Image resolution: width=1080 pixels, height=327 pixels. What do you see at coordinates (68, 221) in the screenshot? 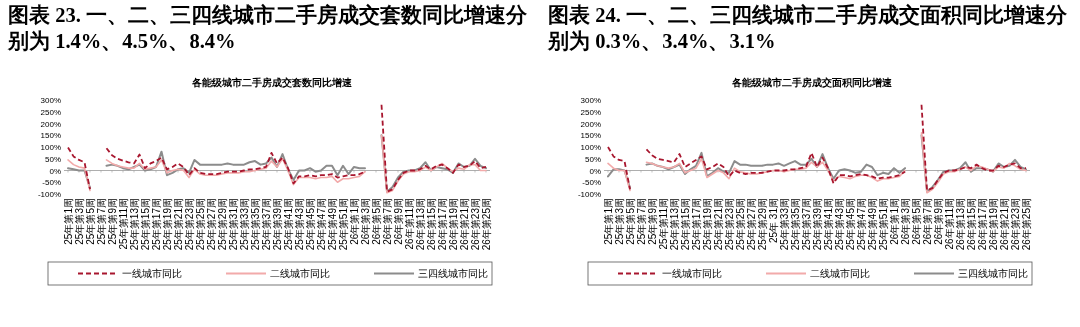
I see `x-tick-label: 25年第1周` at bounding box center [68, 221].